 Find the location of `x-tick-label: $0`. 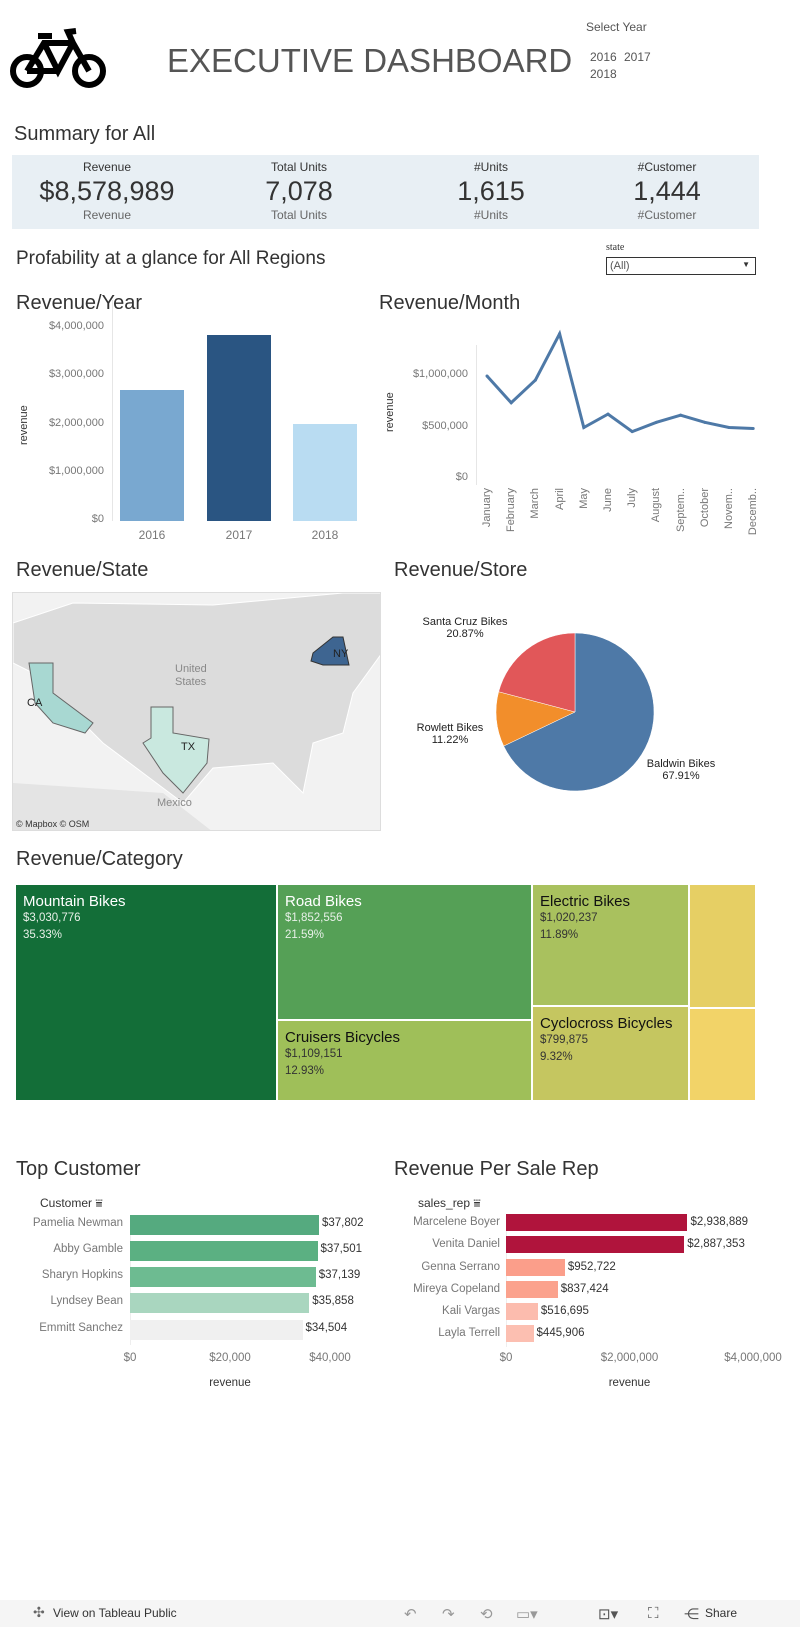

x-tick-label: $0 is located at coordinates (506, 1358).